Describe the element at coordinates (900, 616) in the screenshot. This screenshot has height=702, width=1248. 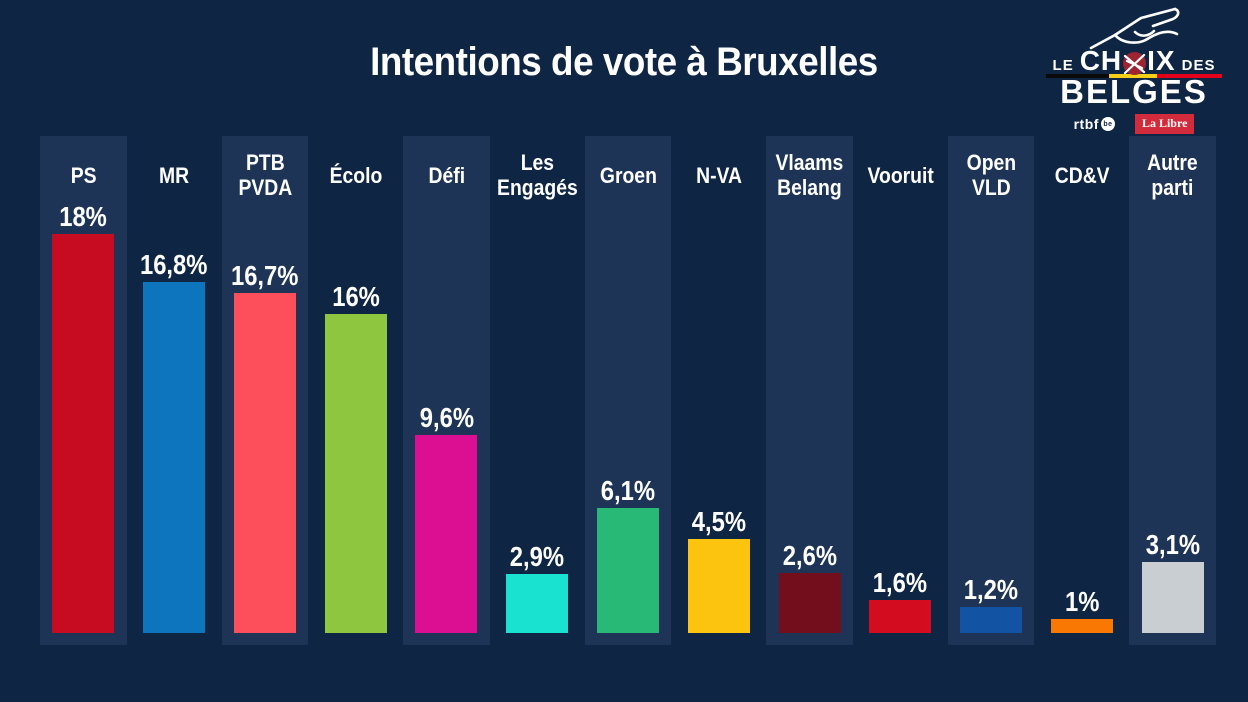
I see `bar-vooruit` at that location.